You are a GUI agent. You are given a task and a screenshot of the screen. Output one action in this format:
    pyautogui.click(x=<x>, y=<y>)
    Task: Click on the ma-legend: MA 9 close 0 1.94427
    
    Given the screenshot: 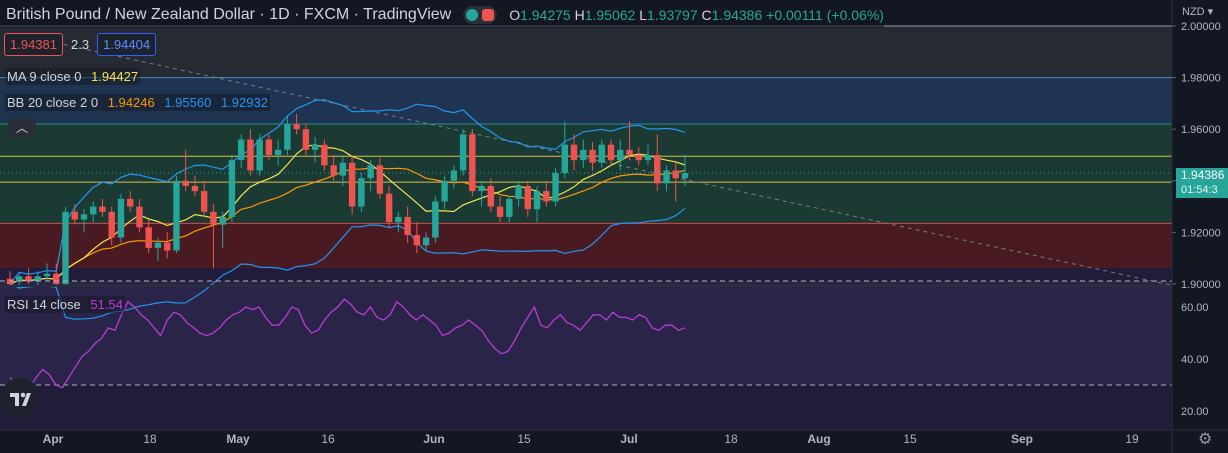 What is the action you would take?
    pyautogui.click(x=73, y=76)
    